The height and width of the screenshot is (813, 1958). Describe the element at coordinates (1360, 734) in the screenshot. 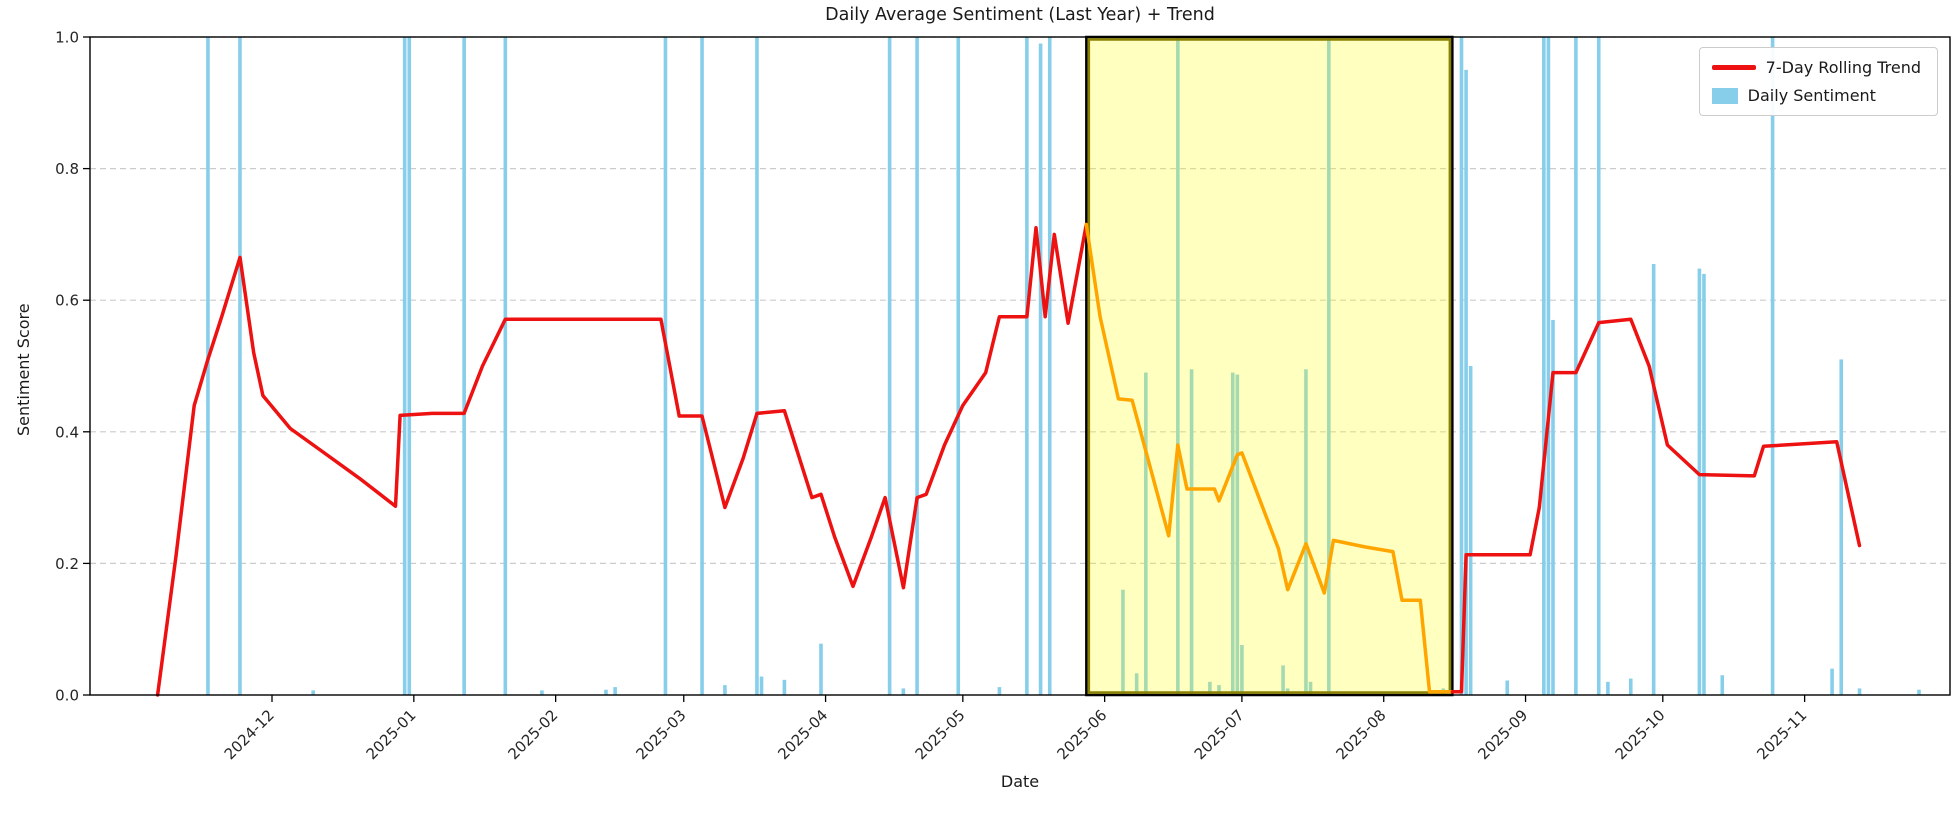

I see `svg-text: 2025-08` at that location.